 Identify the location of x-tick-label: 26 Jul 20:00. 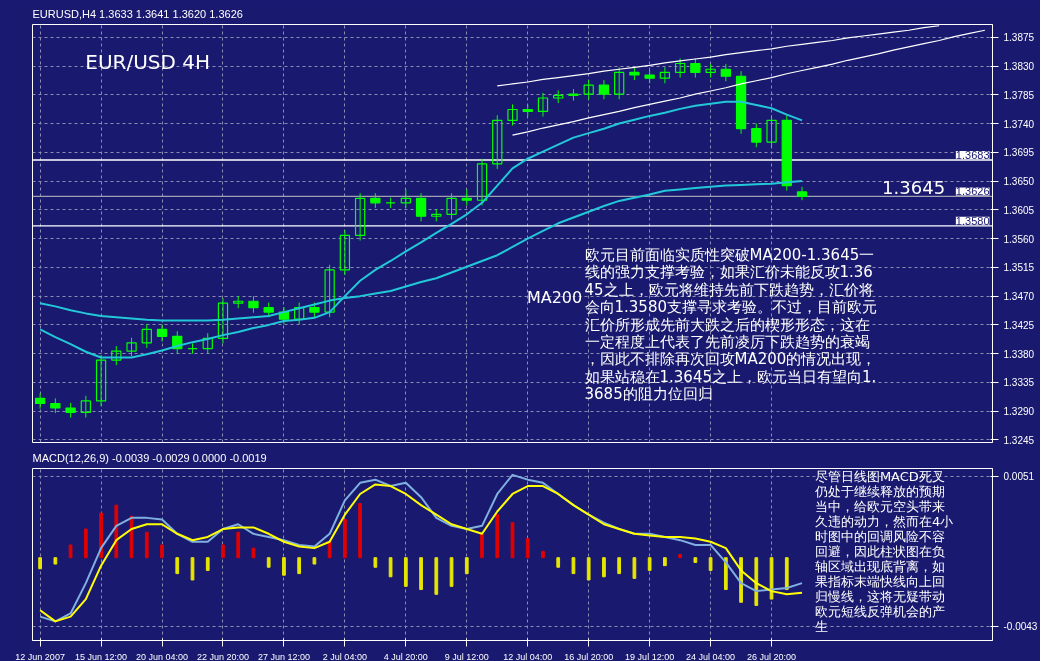
(772, 656).